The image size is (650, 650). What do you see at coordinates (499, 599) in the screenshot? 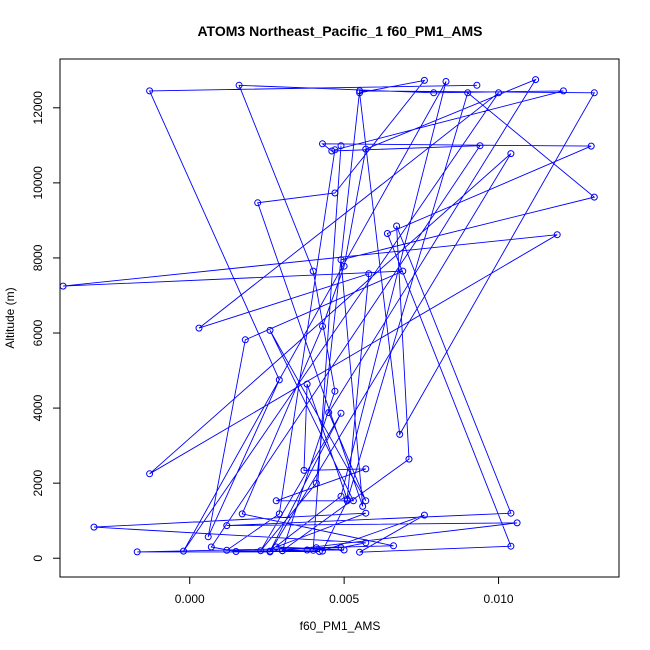
I see `x-tick-label: 0.010` at bounding box center [499, 599].